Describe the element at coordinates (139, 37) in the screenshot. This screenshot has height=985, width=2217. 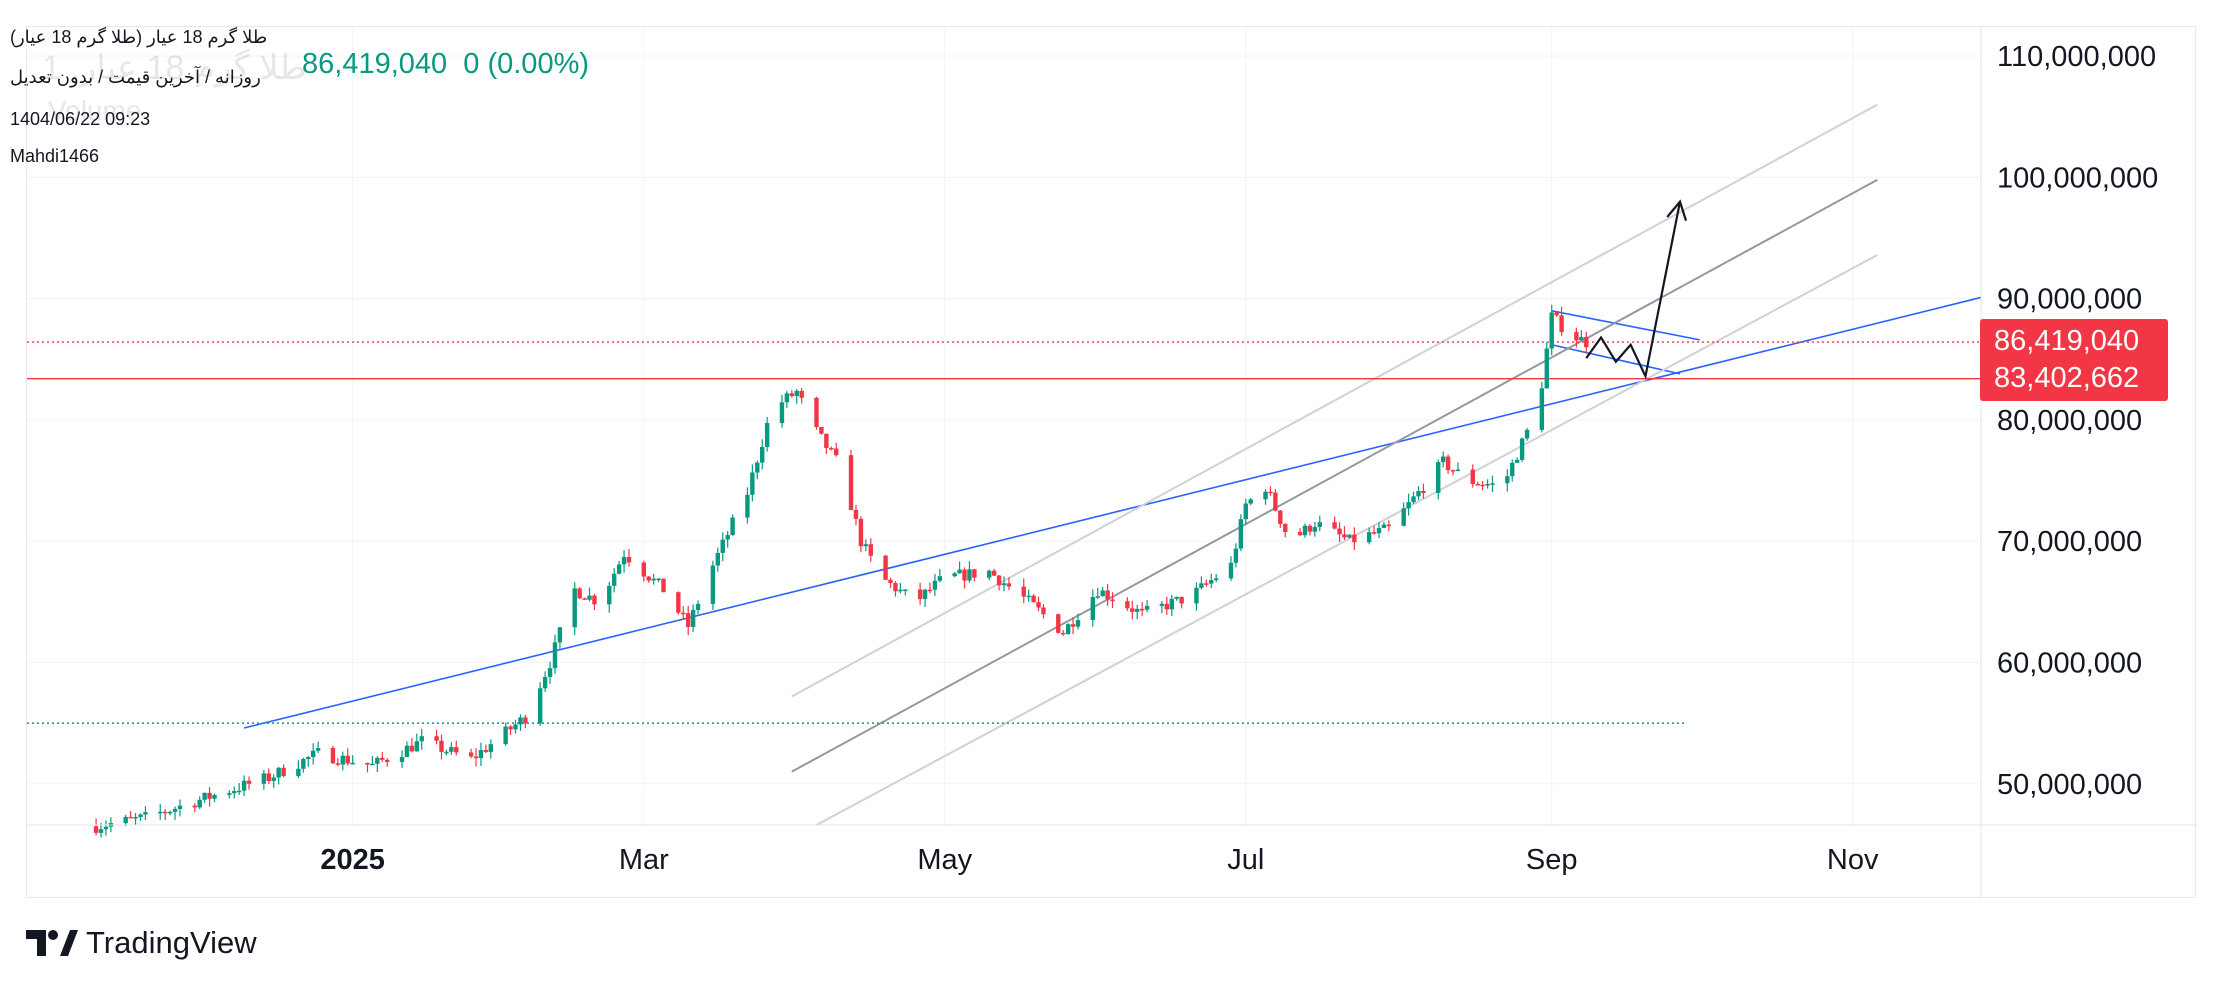
I see `symbol-title: طلا گرم 18 عیار (طلا گرم 18 عیار)` at that location.